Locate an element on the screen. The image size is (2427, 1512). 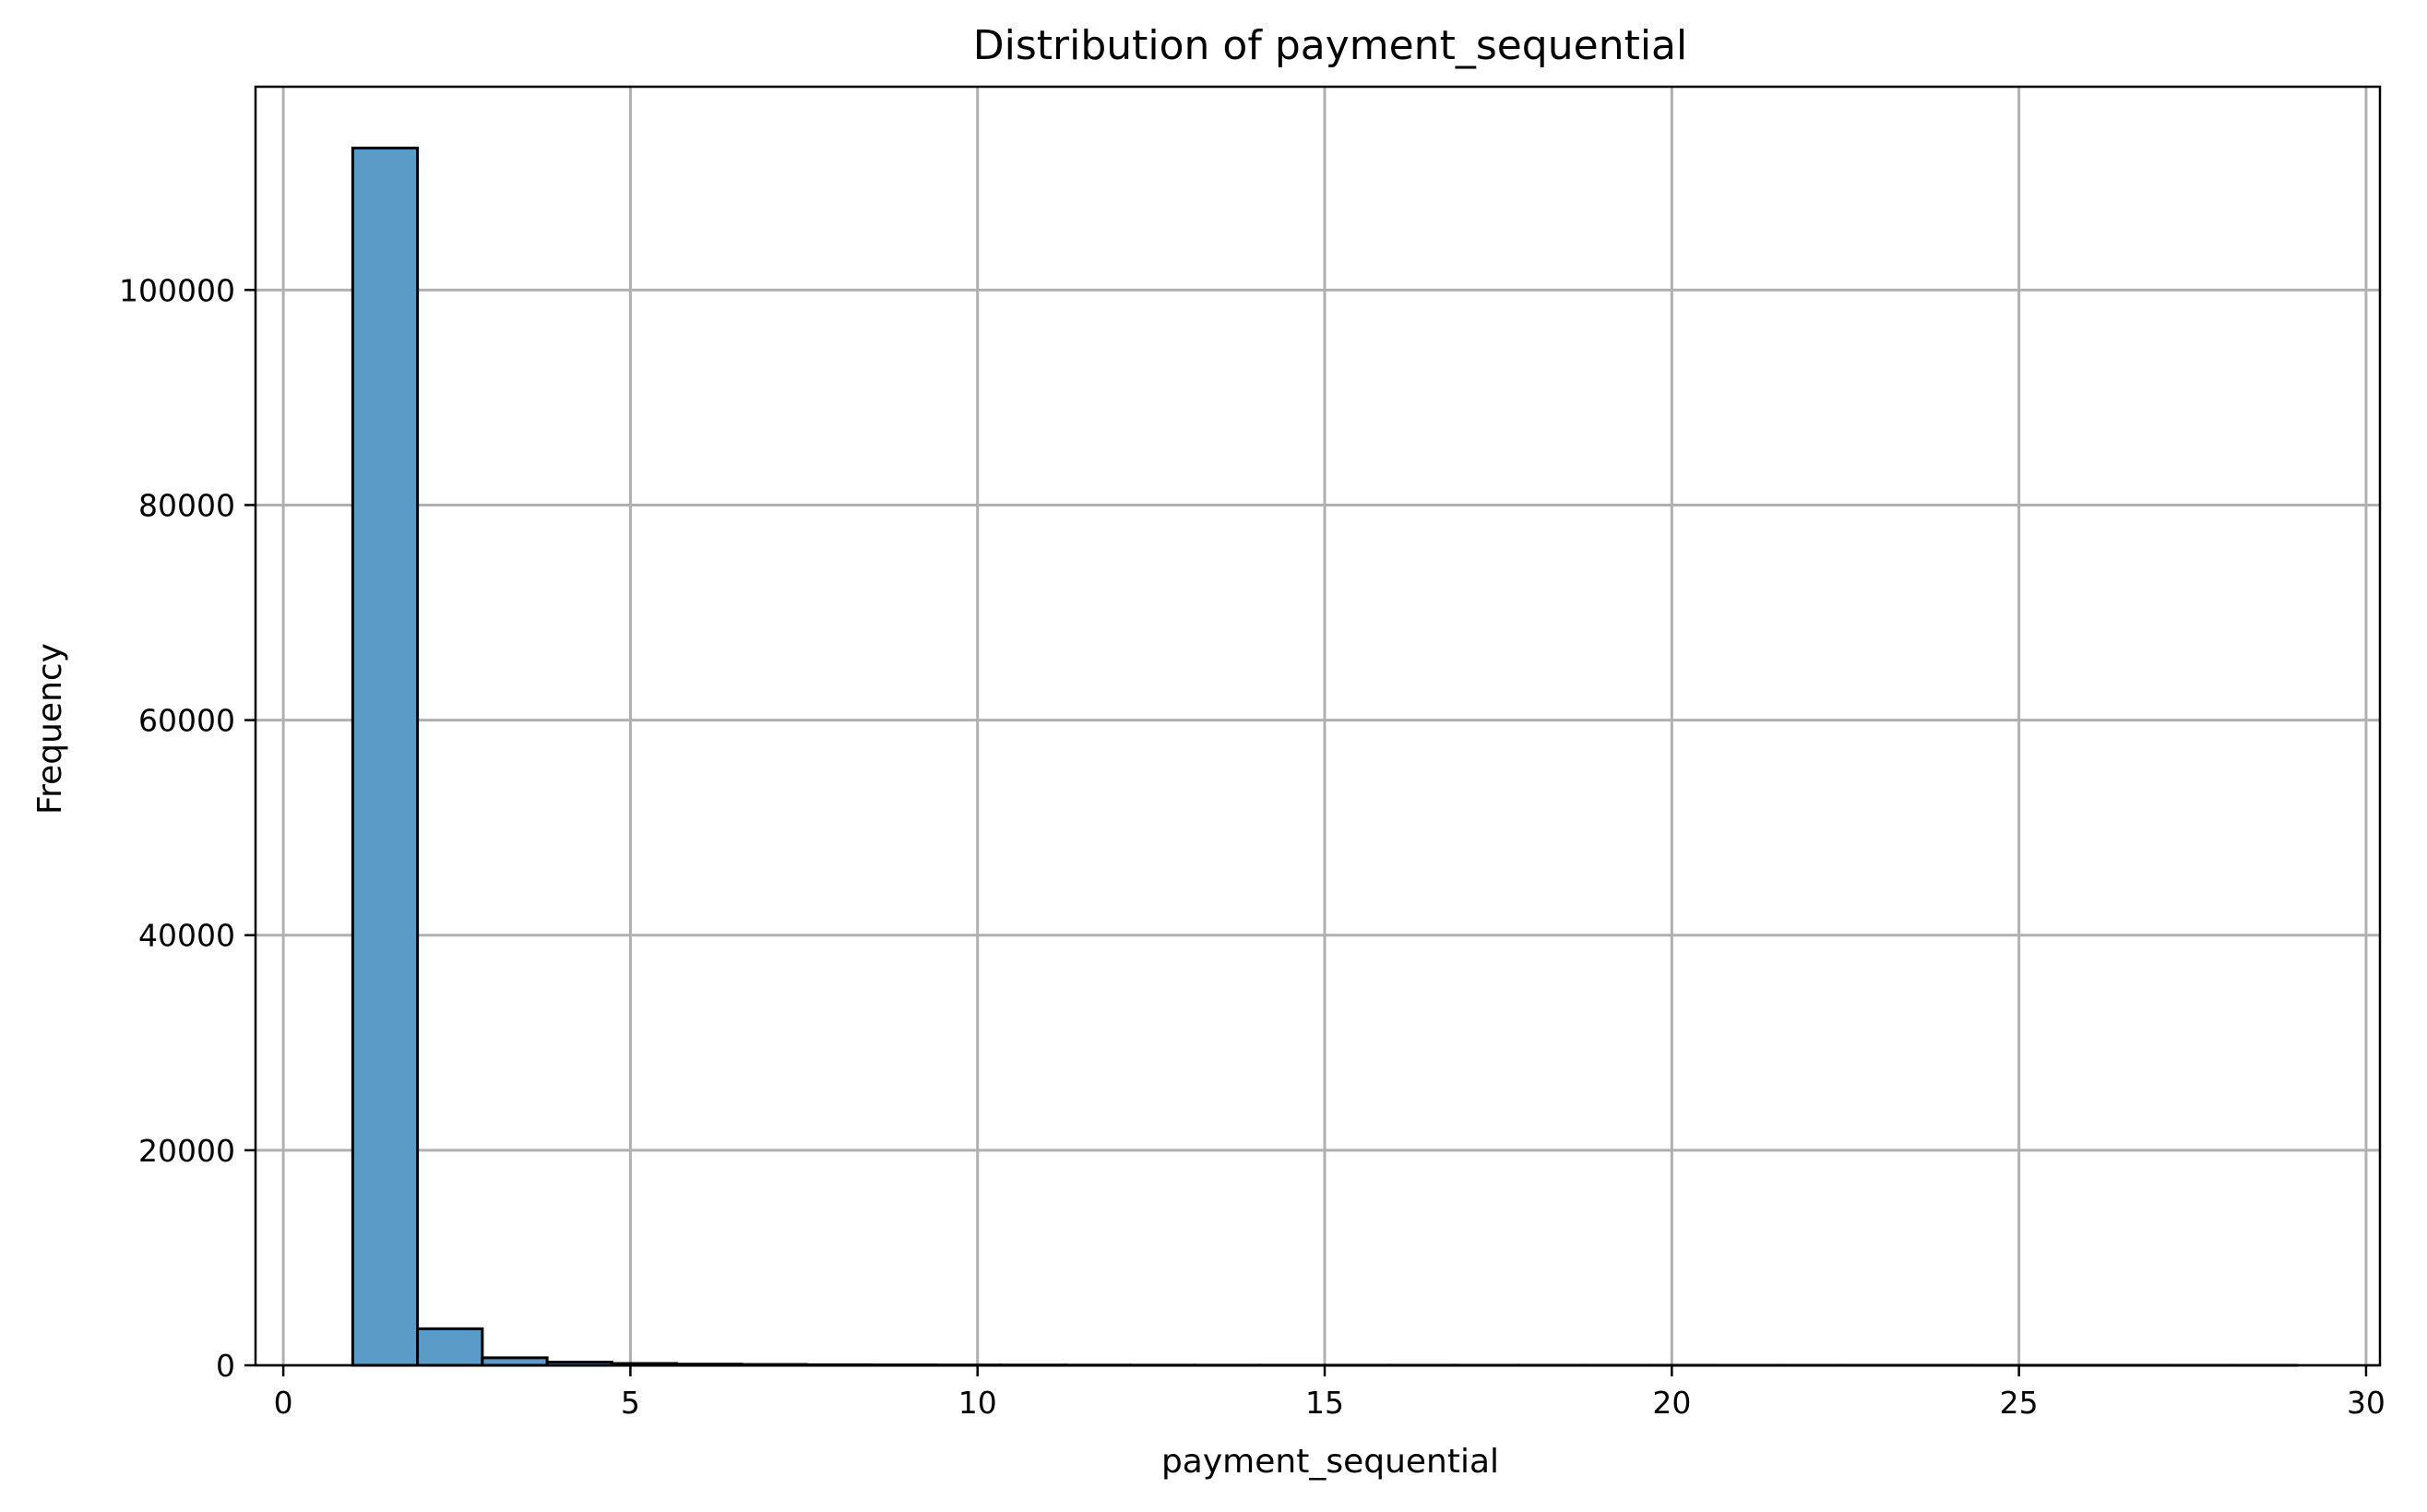
y-tick-label: 100000 is located at coordinates (177, 290).